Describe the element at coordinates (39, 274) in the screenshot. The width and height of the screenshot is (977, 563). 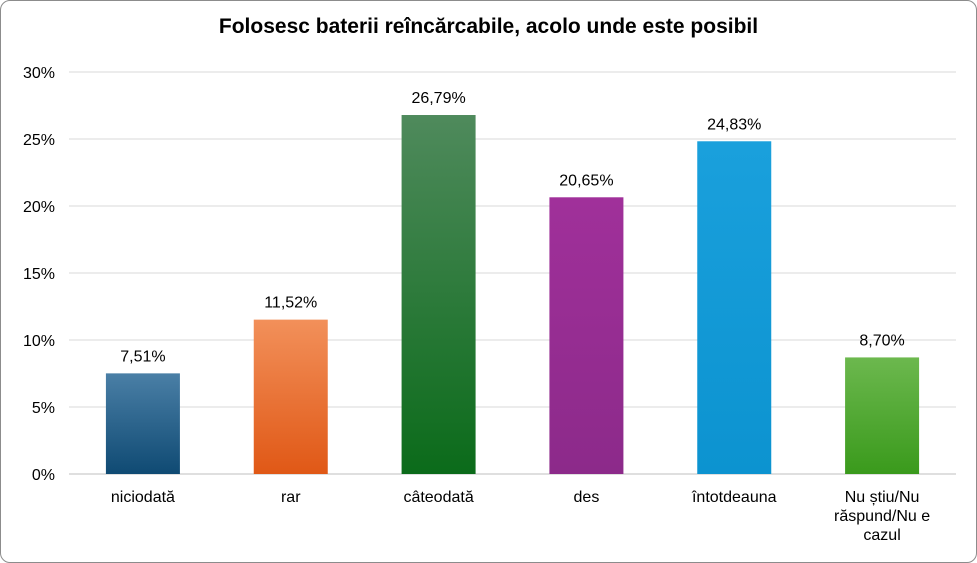
I see `y-tick-label: 15%` at that location.